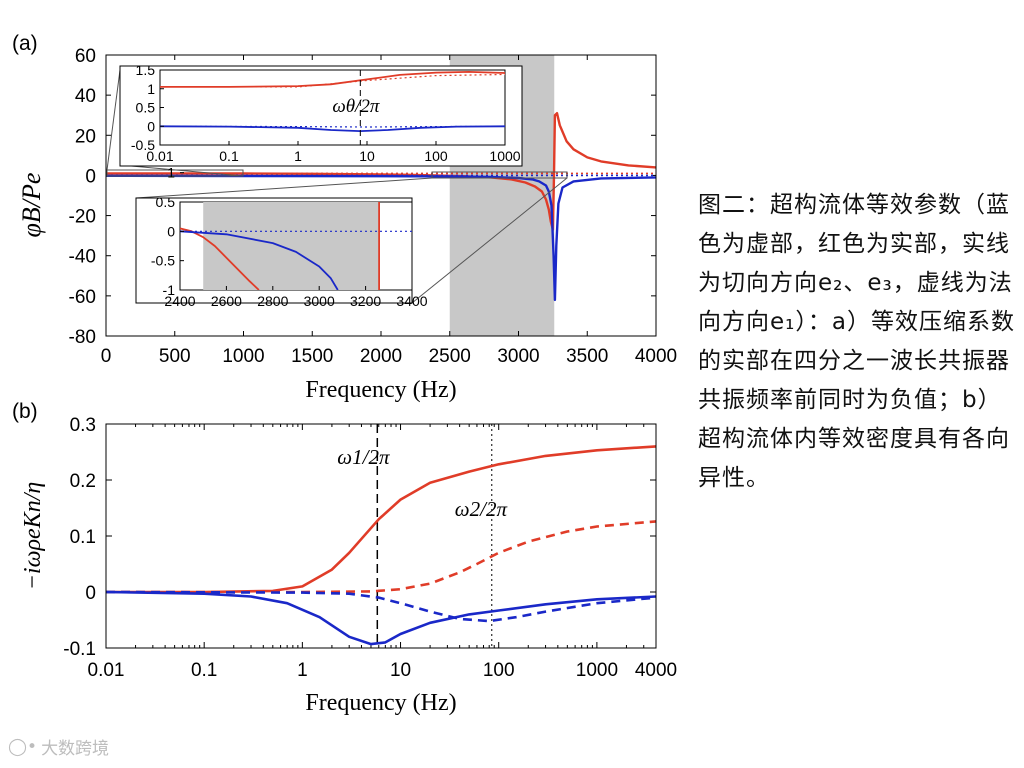 The image size is (1024, 768). Describe the element at coordinates (381, 606) in the screenshot. I see `series-im-normal` at that location.